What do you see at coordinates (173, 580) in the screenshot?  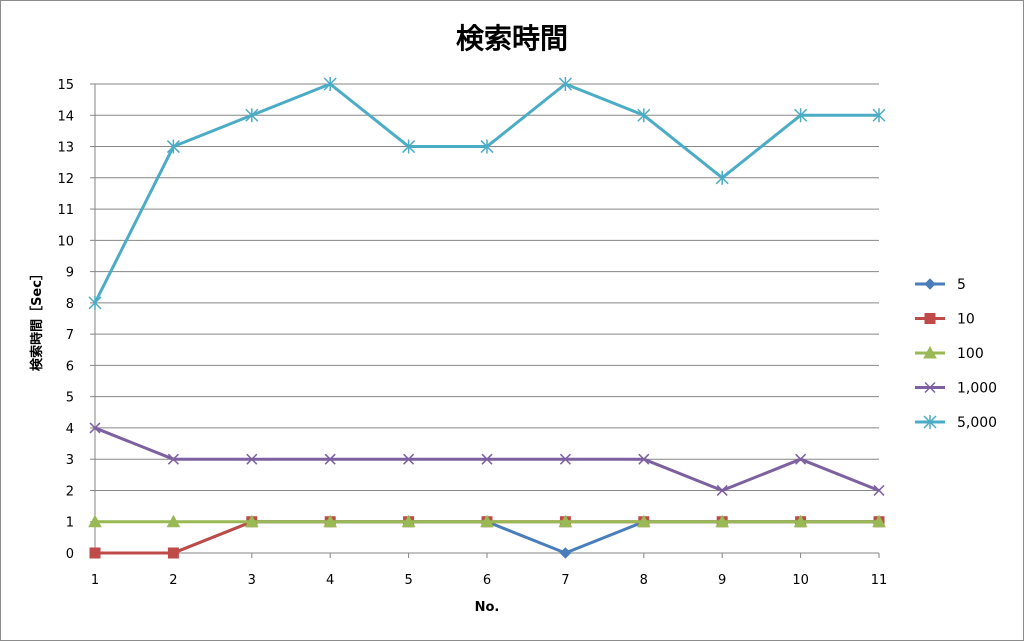 I see `x-tick-label: 2` at bounding box center [173, 580].